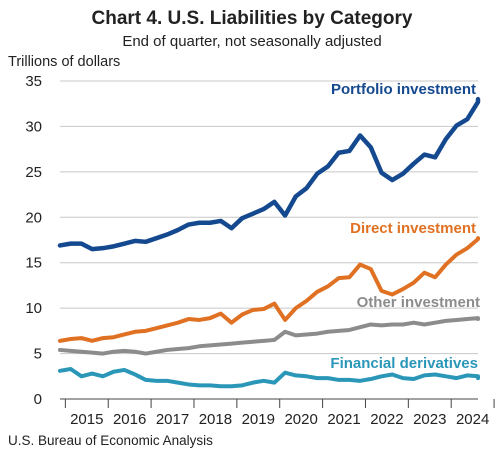 The width and height of the screenshot is (504, 457). Describe the element at coordinates (38, 354) in the screenshot. I see `y-tick-label: 5` at that location.